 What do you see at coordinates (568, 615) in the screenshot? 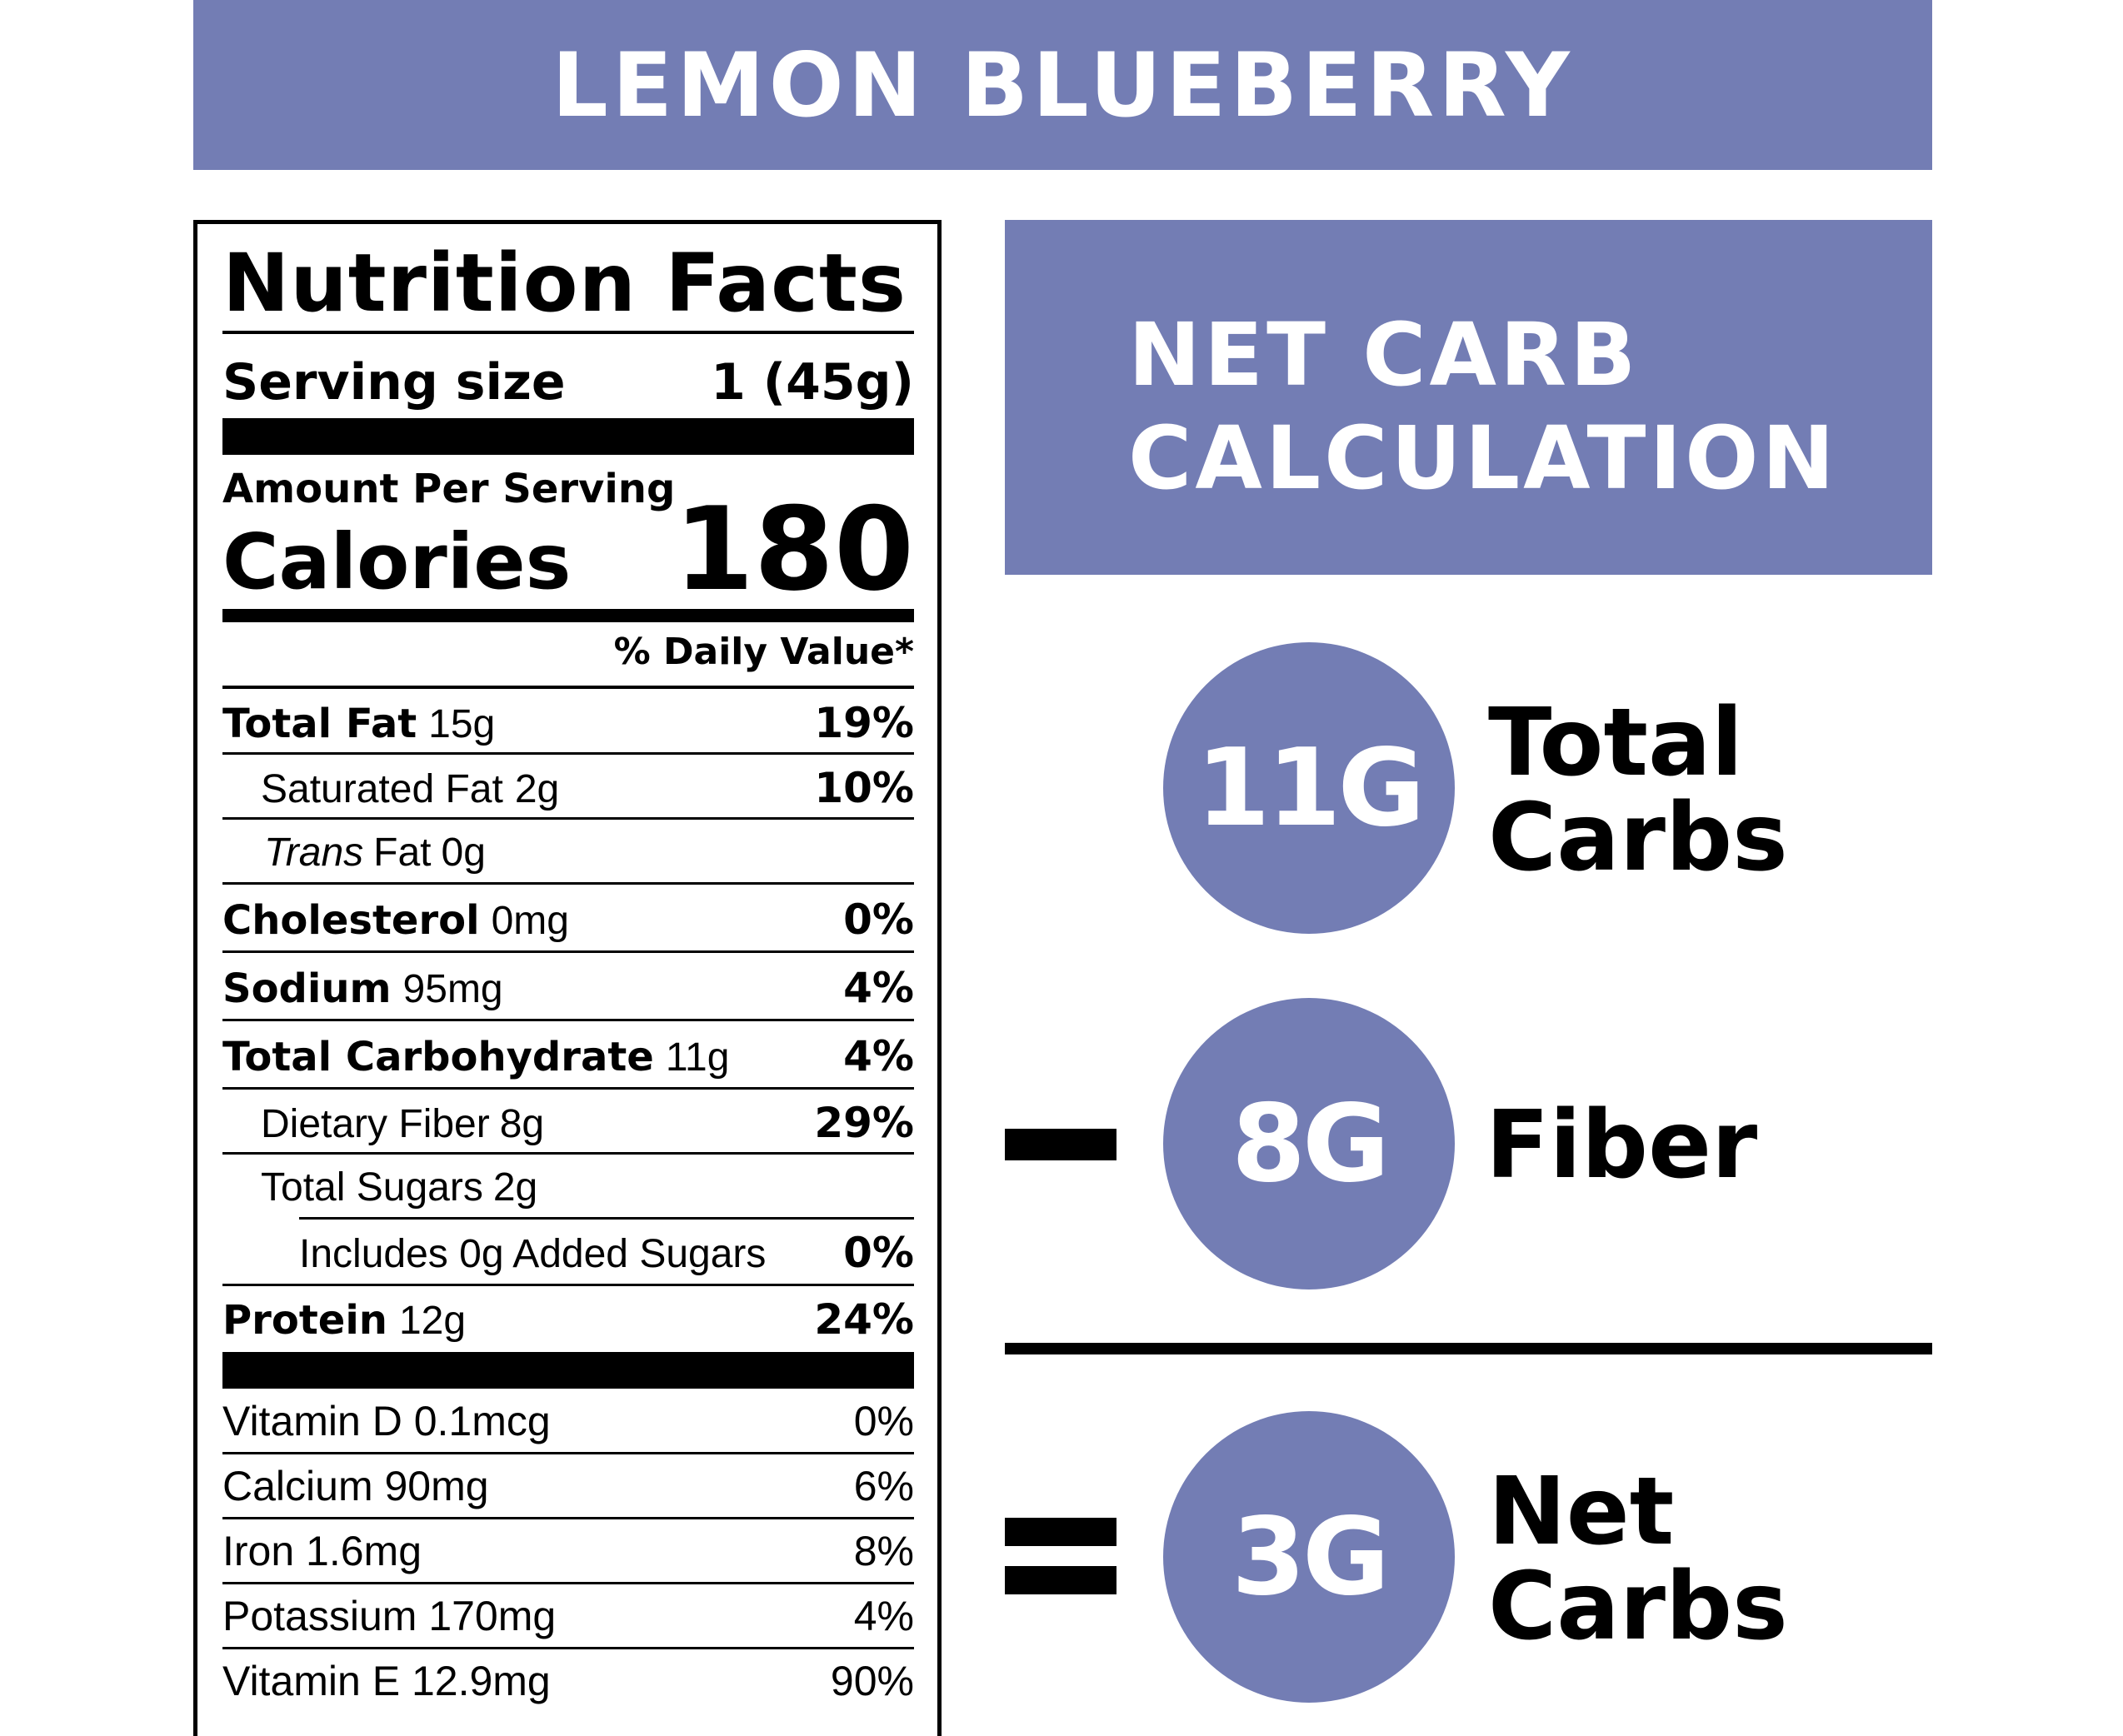
I see `medium-divider` at bounding box center [568, 615].